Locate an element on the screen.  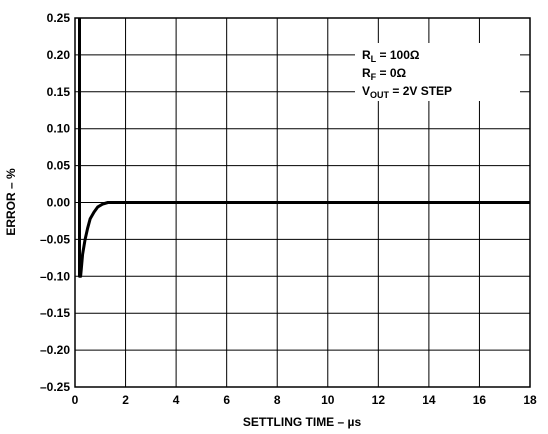
x-tick-label: 14 is located at coordinates (429, 400).